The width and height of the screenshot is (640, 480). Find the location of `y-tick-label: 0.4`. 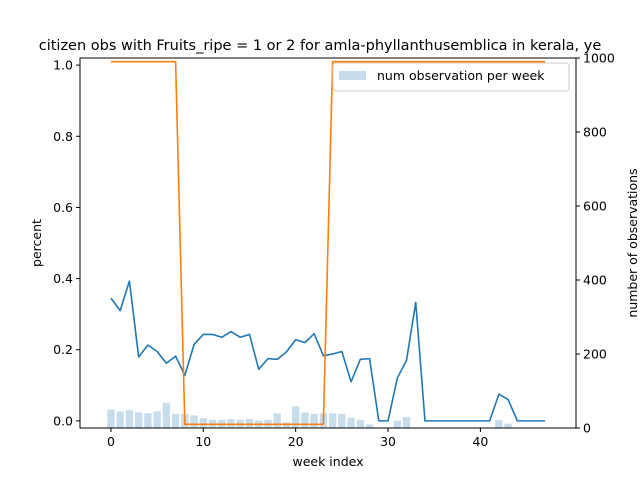

y-tick-label: 0.4 is located at coordinates (63, 278).